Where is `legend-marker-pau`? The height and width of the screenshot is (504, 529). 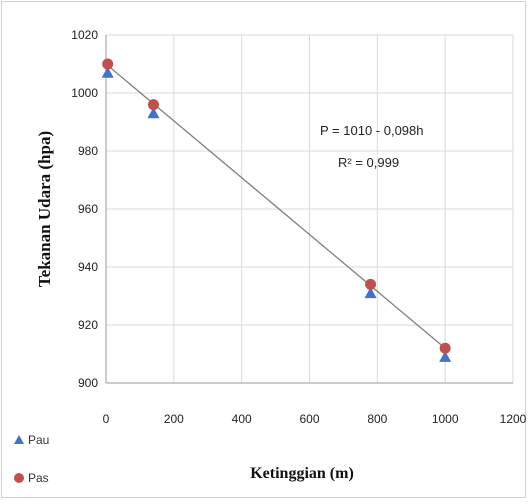 legend-marker-pau is located at coordinates (19, 439).